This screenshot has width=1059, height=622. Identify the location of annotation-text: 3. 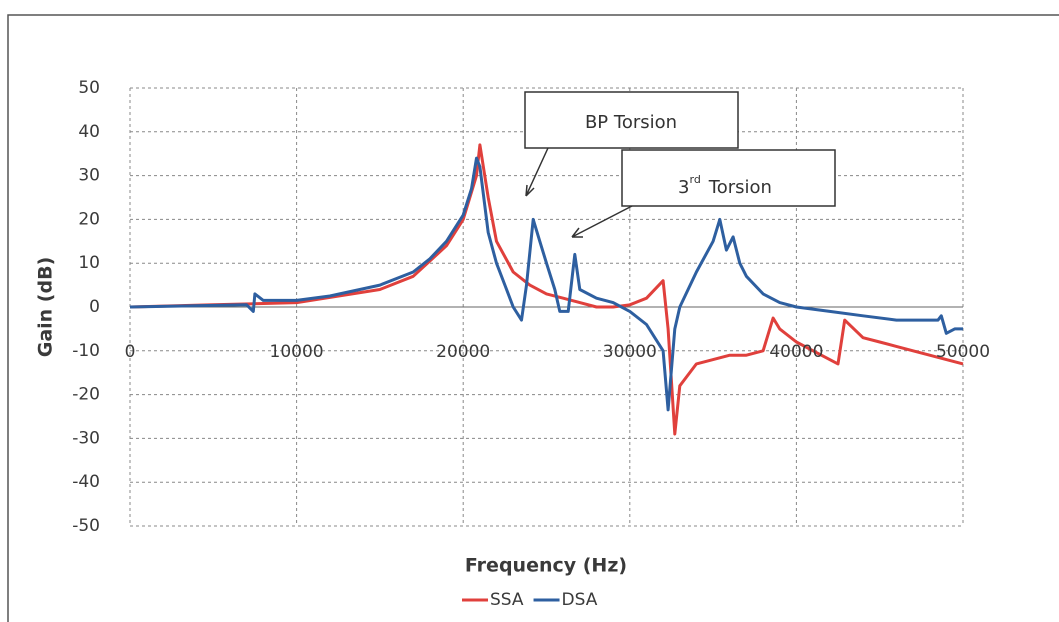
(683, 187).